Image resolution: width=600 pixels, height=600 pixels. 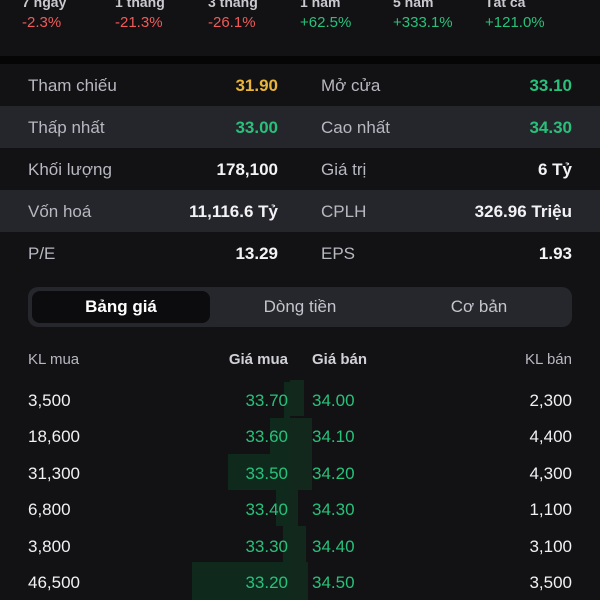 What do you see at coordinates (338, 253) in the screenshot?
I see `stat-label-eps: EPS` at bounding box center [338, 253].